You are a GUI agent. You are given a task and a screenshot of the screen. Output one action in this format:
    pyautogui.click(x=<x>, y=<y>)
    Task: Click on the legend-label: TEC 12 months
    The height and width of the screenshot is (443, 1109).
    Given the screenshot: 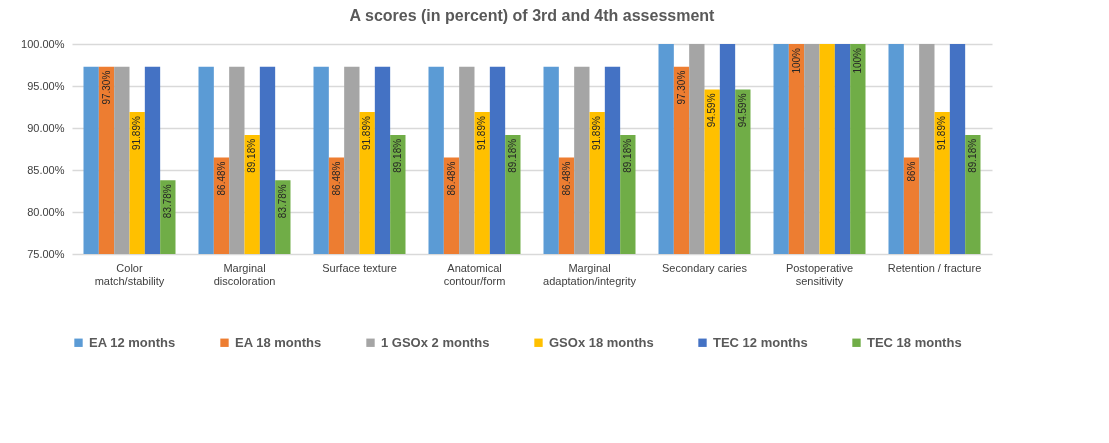 What is the action you would take?
    pyautogui.click(x=760, y=342)
    